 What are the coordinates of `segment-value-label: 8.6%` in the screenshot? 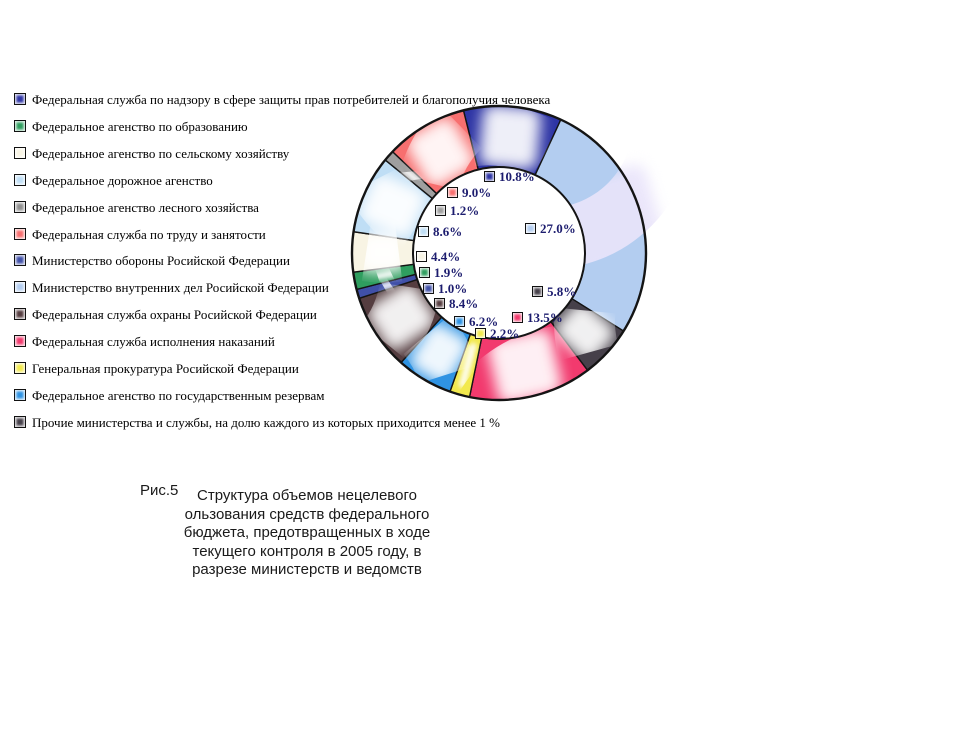 It's located at (440, 232).